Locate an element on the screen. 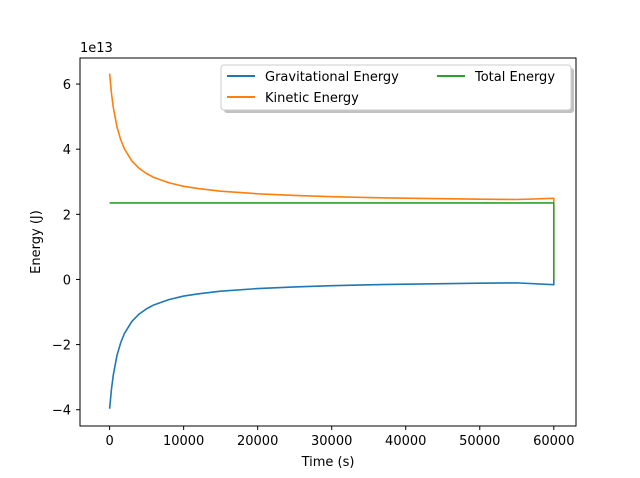 The image size is (640, 478). x-tick-label: 10000 is located at coordinates (183, 441).